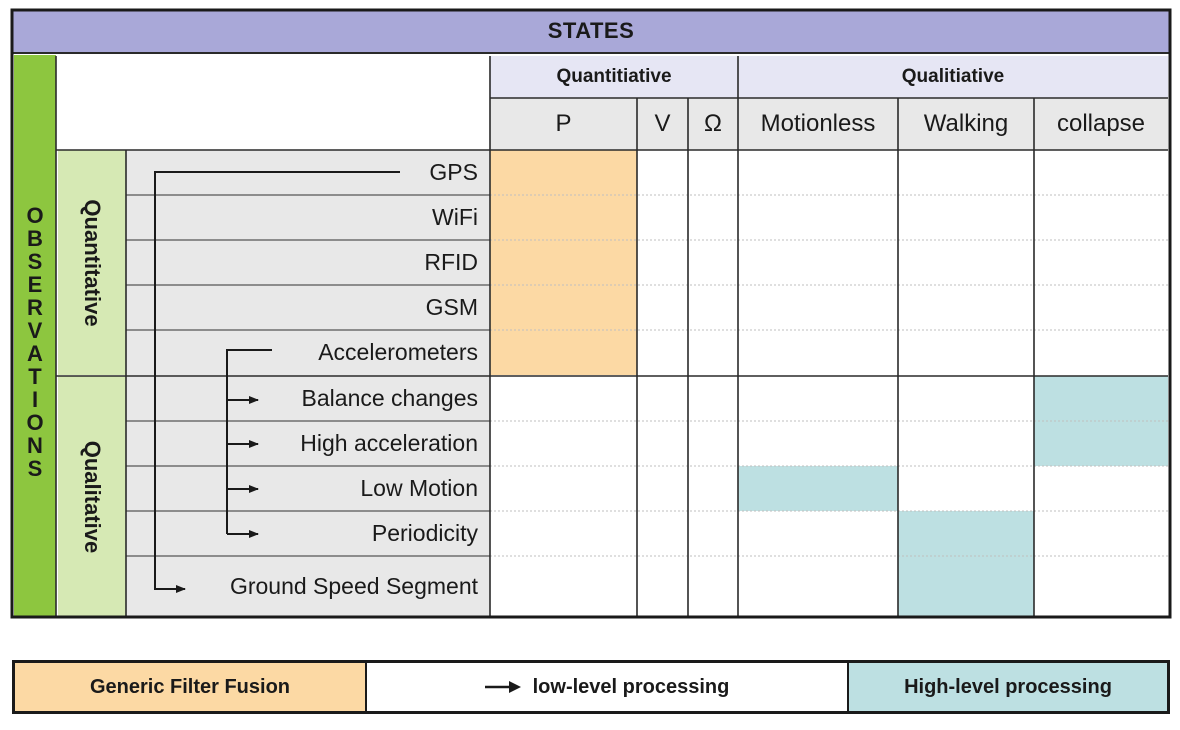 The image size is (1180, 730). Describe the element at coordinates (249, 443) in the screenshot. I see `accelerometer-bracket` at that location.